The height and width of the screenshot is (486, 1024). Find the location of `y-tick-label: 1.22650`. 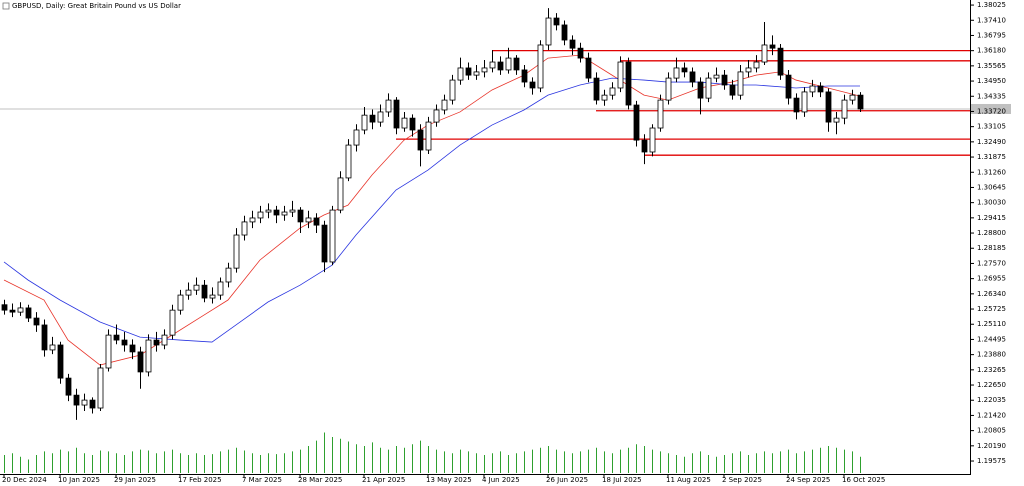

y-tick-label: 1.22650 is located at coordinates (991, 385).